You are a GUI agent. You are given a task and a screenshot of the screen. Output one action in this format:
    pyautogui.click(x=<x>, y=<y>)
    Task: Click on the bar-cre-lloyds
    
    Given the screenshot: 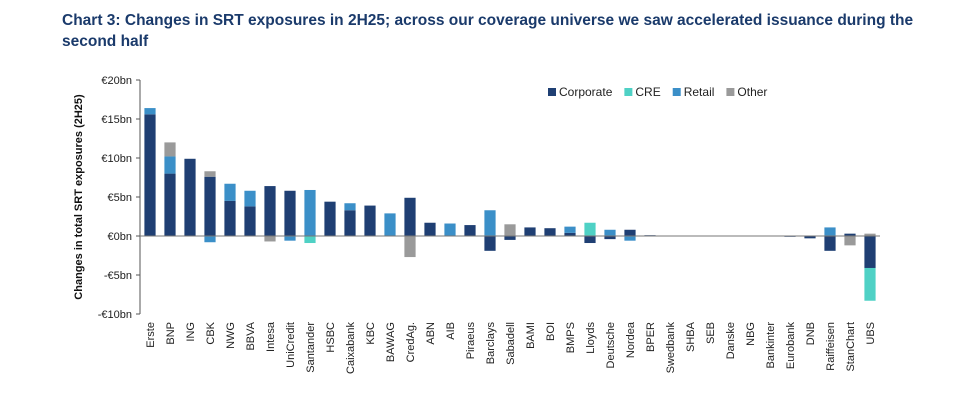 What is the action you would take?
    pyautogui.click(x=590, y=229)
    